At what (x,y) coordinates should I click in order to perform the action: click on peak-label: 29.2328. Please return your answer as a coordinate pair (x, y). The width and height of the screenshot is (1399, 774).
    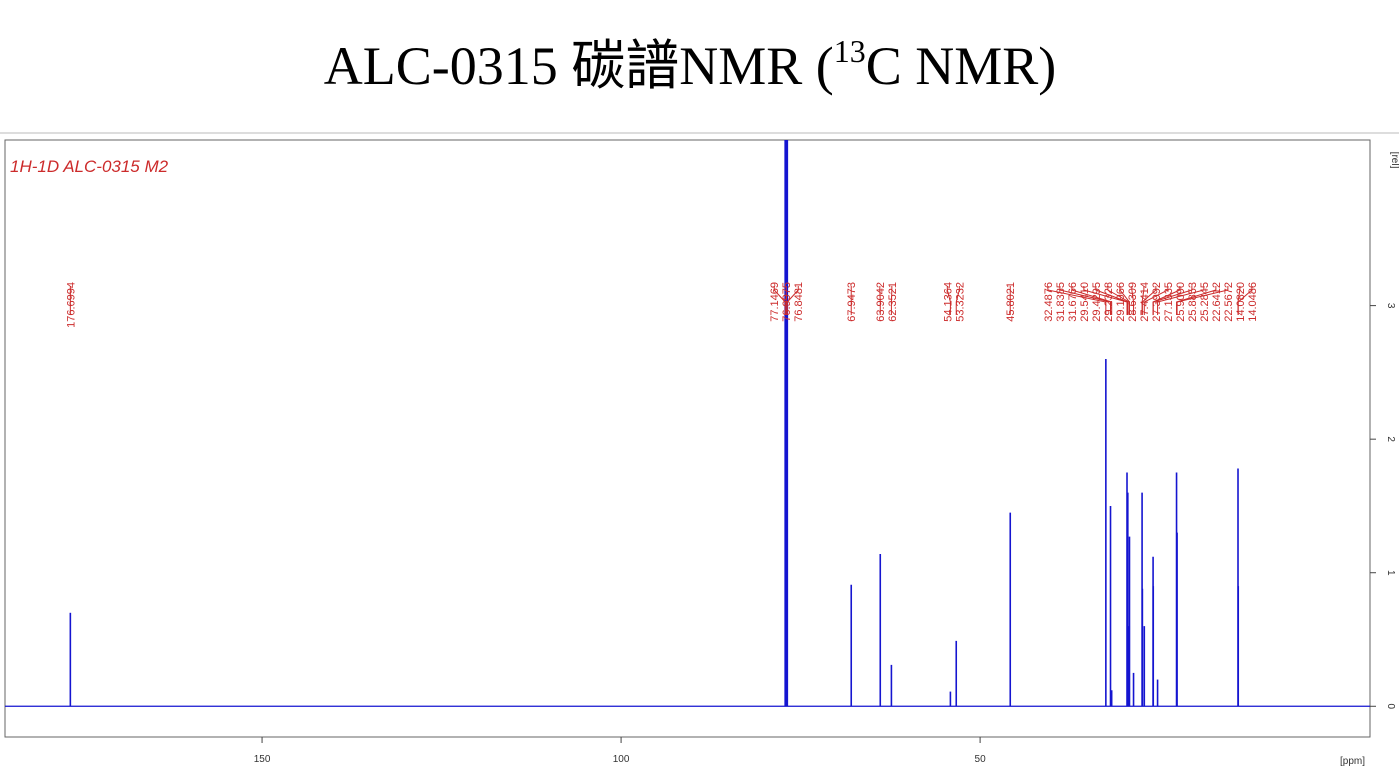
    Looking at the image, I should click on (1109, 302).